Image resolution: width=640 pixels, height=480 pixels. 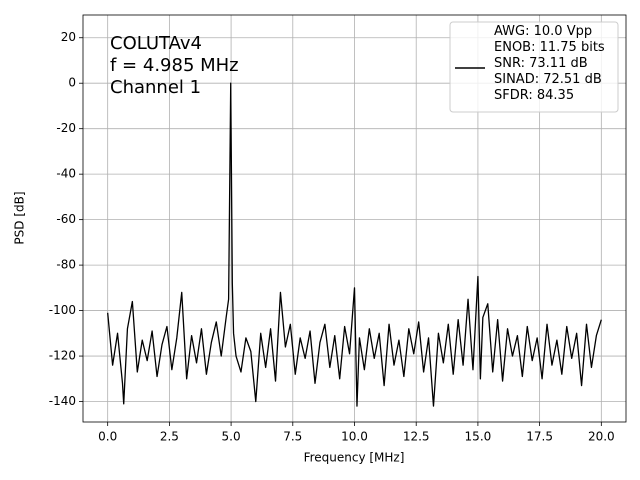 I want to click on y-tick-label: -80, so click(x=66, y=265).